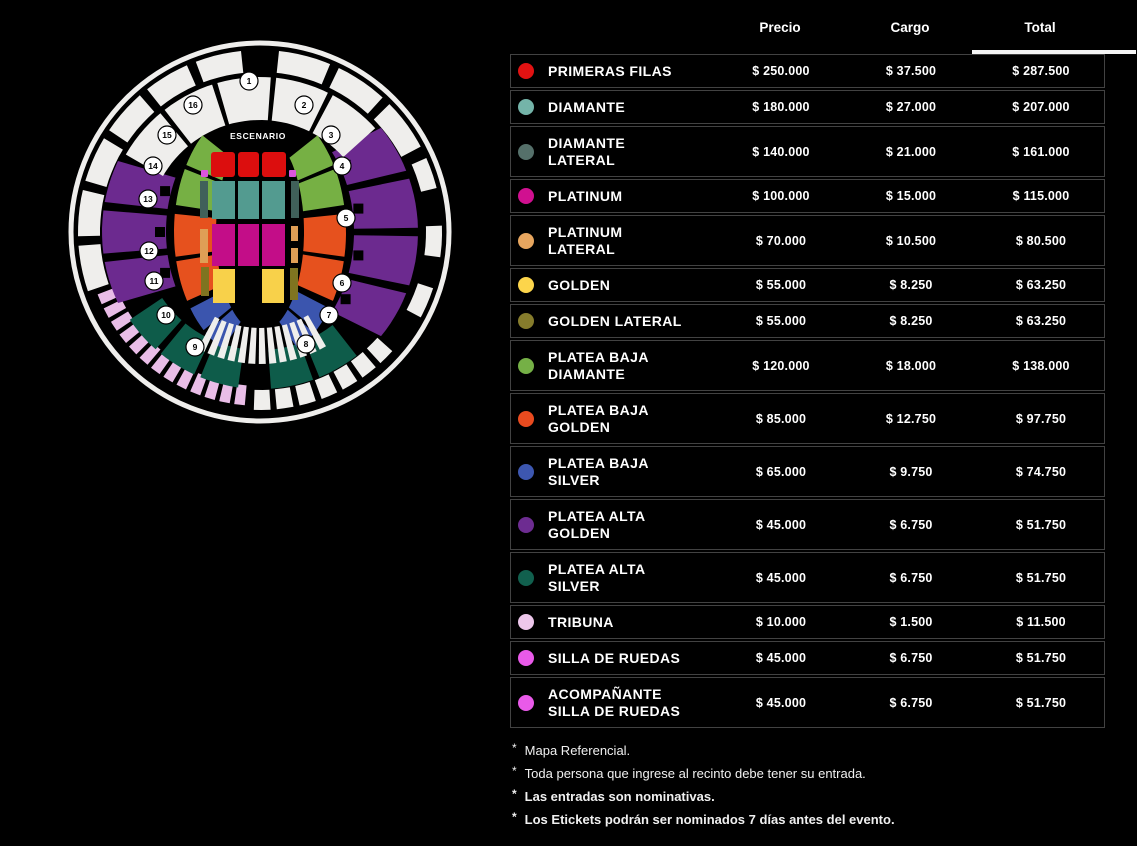 Image resolution: width=1137 pixels, height=846 pixels. I want to click on column-header-total: Total, so click(1040, 27).